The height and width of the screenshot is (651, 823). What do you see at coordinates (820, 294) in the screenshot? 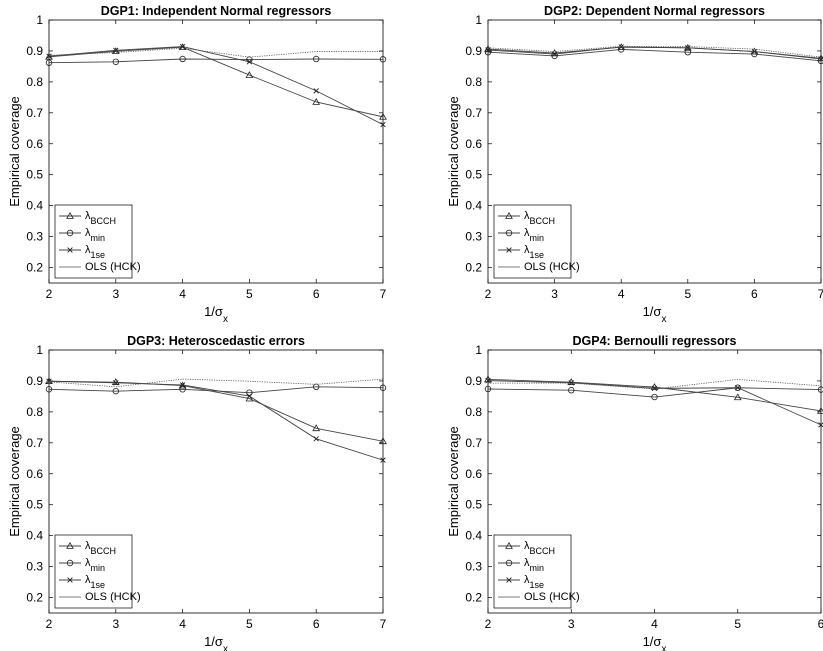
I see `x-tick-label: 7` at bounding box center [820, 294].